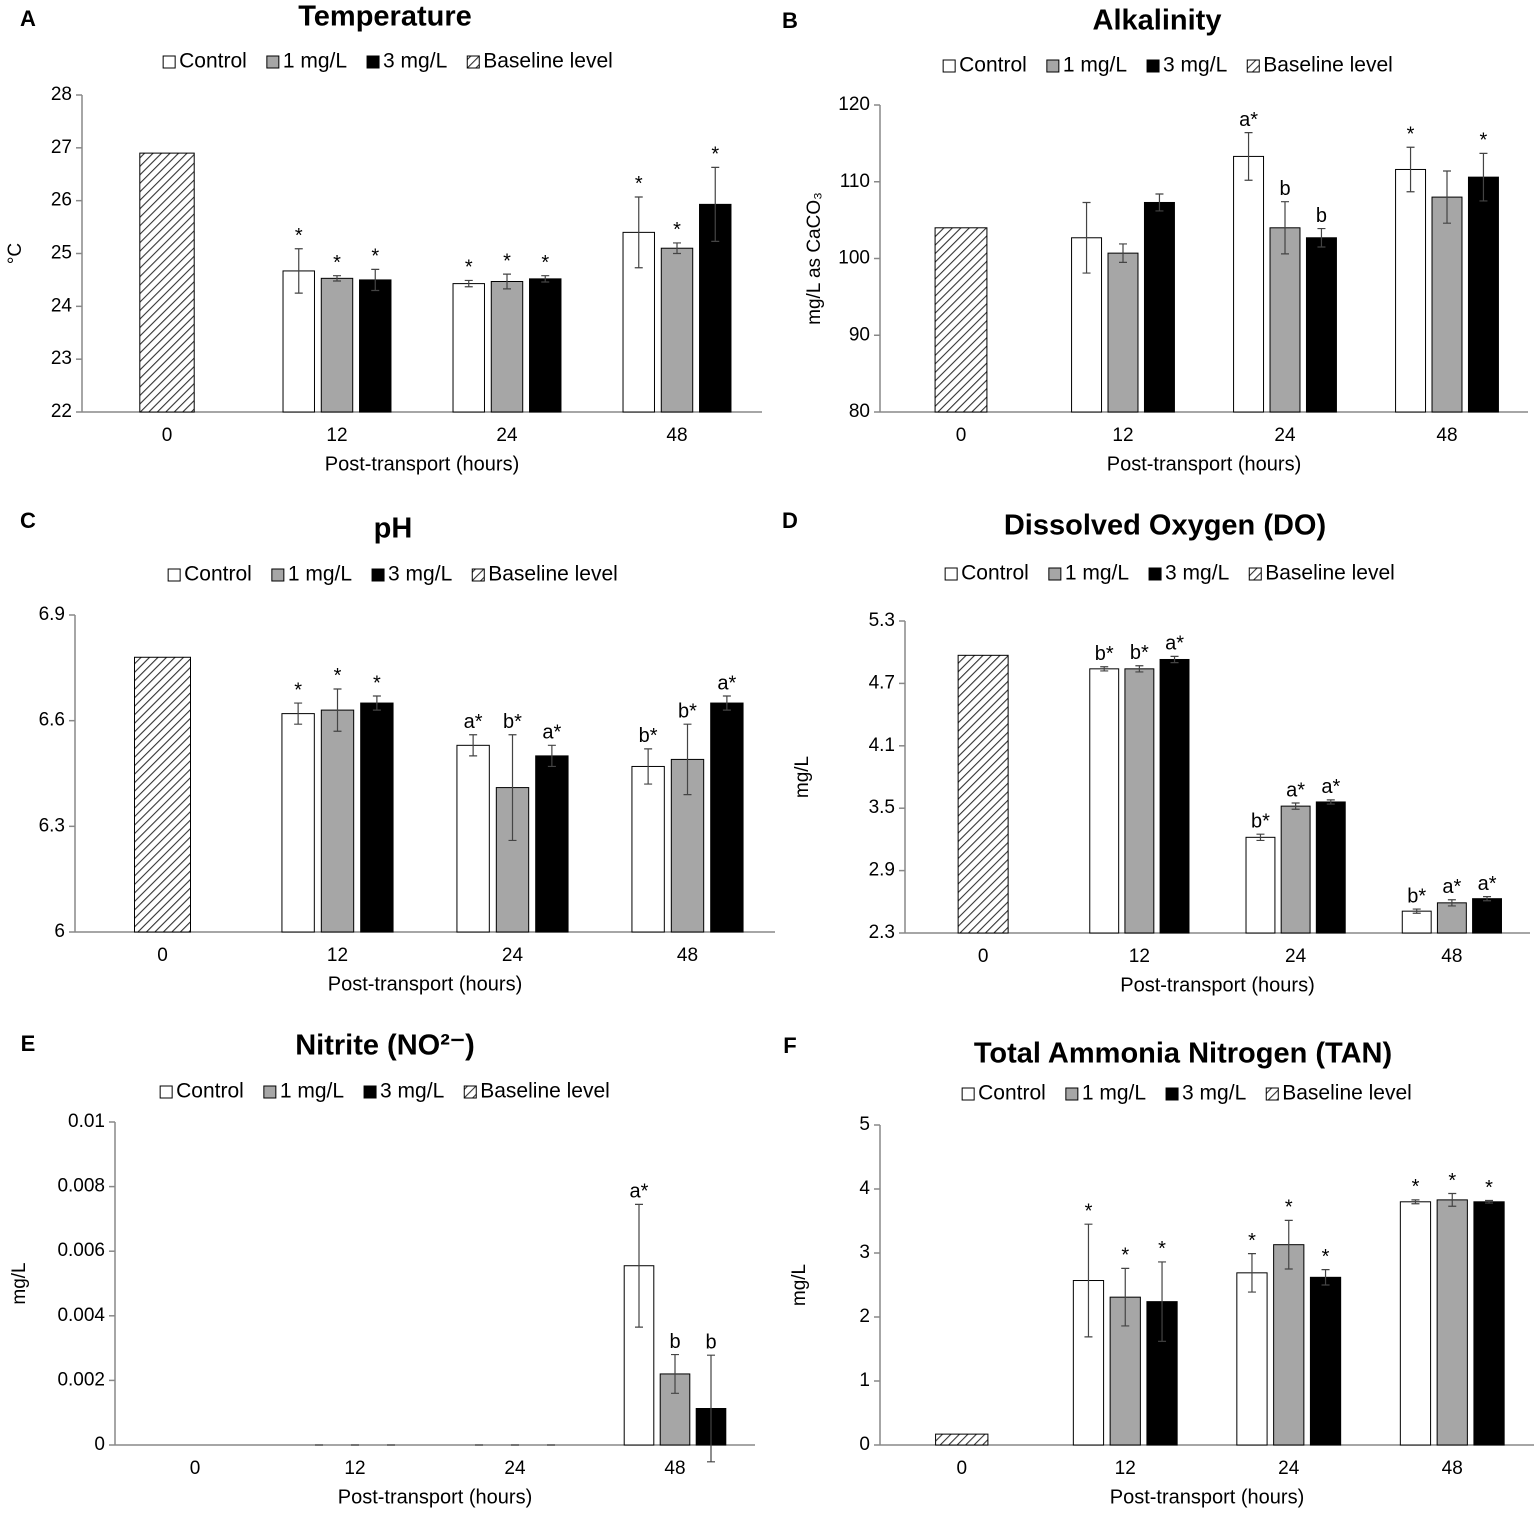  What do you see at coordinates (385, 1046) in the screenshot?
I see `chart-title: Nitrite (NO²⁻)` at bounding box center [385, 1046].